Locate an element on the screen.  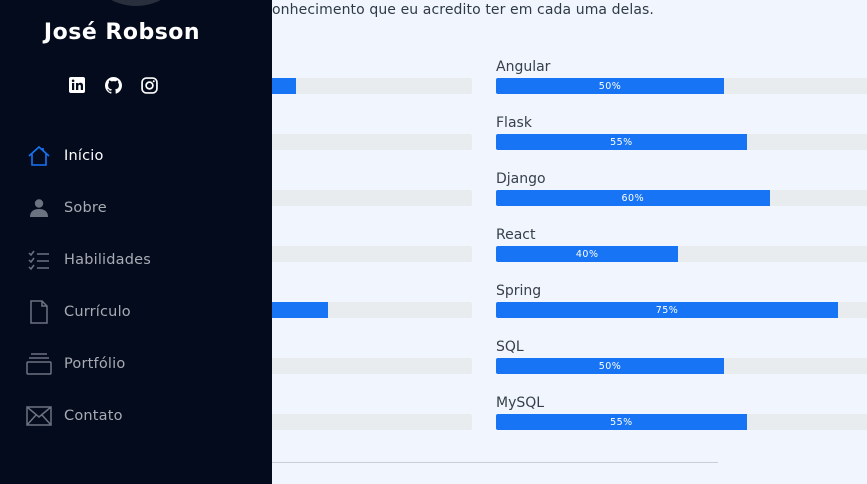
nav-item-sobre: Sobre is located at coordinates (136, 208).